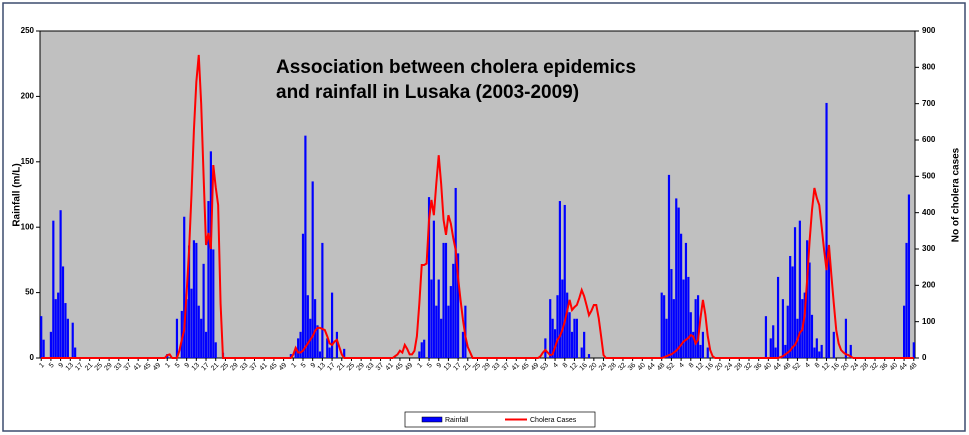  I want to click on legend-label: Rainfall, so click(457, 420).